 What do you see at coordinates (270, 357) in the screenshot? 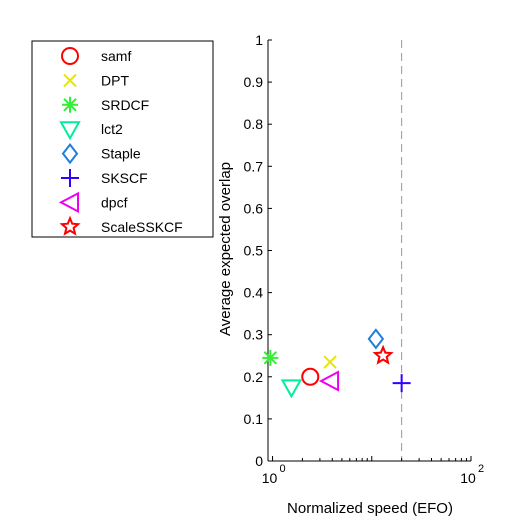
I see `point-srdcf` at bounding box center [270, 357].